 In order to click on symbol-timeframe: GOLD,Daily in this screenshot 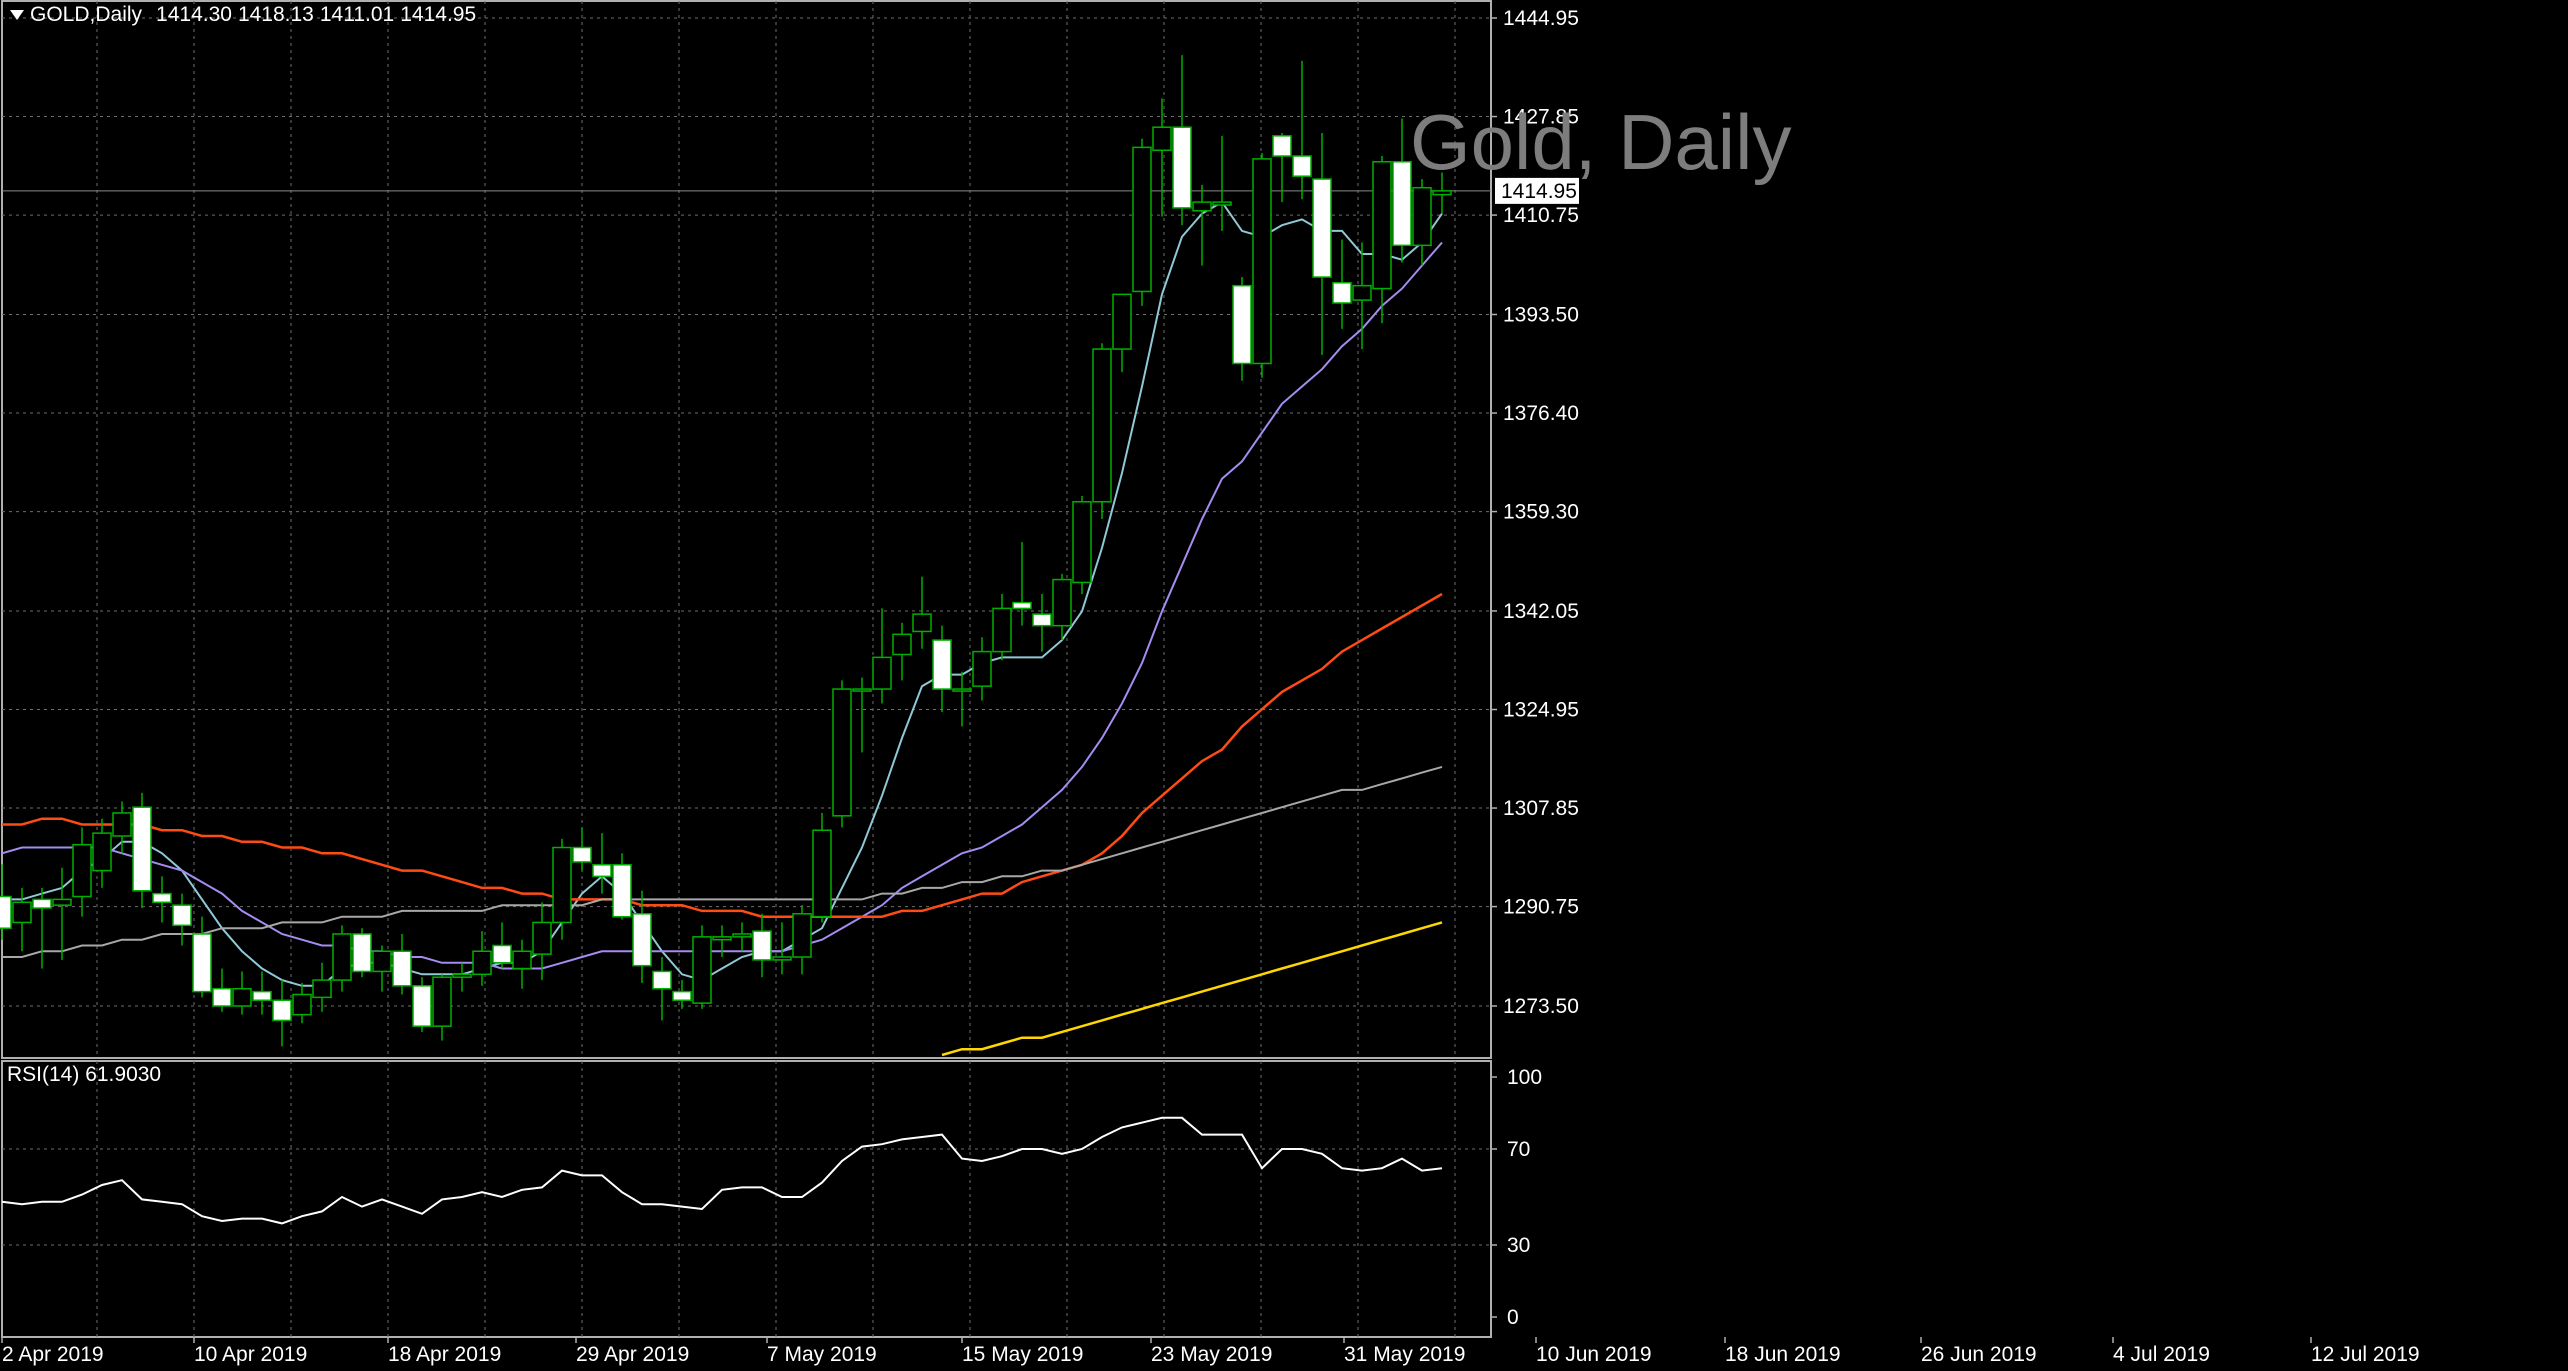, I will do `click(86, 14)`.